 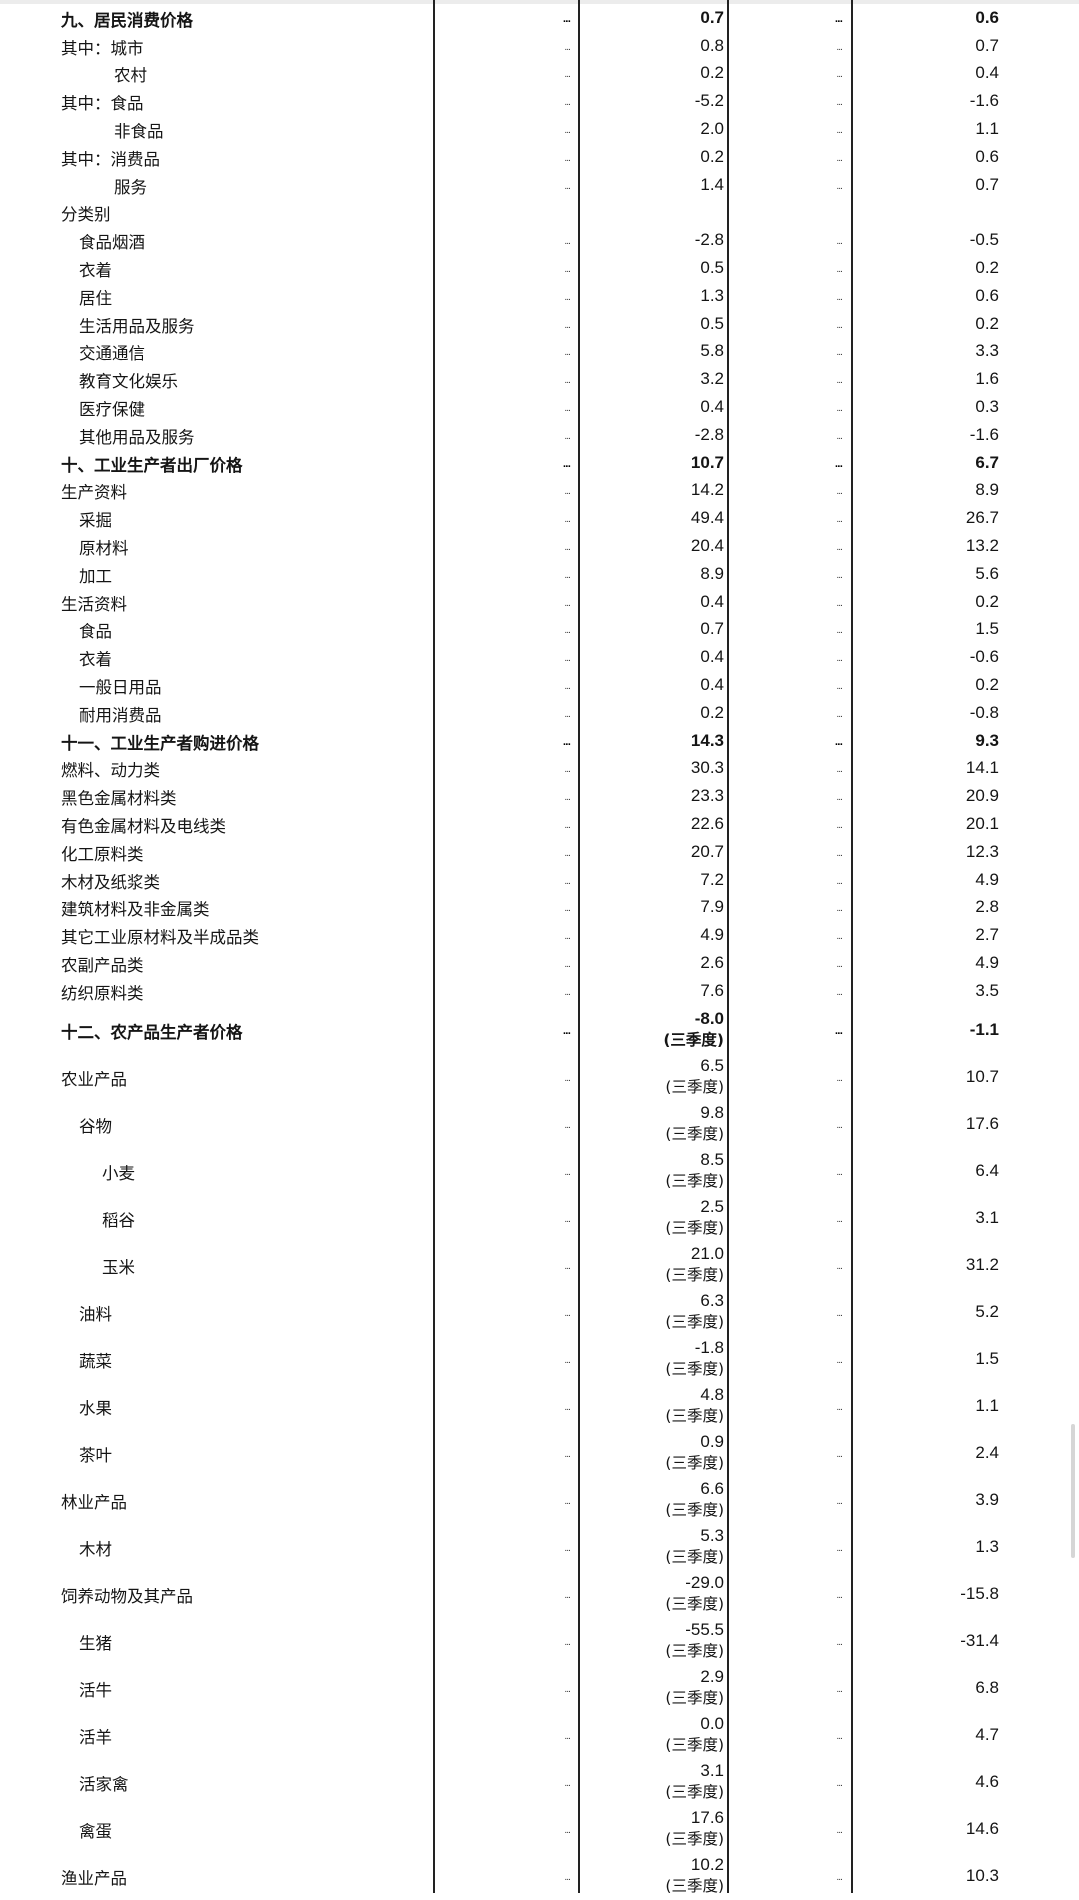 What do you see at coordinates (712, 1488) in the screenshot?
I see `value: 6.6` at bounding box center [712, 1488].